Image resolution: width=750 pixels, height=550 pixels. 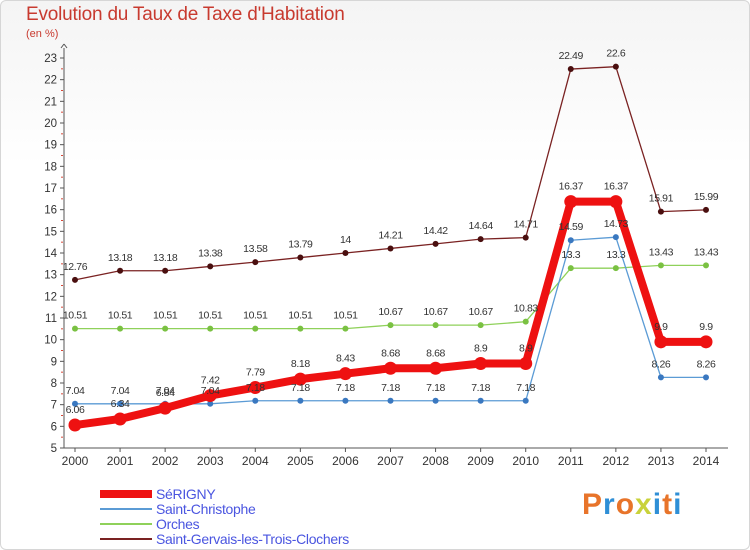 I want to click on y-tick-label: 20, so click(x=50, y=124).